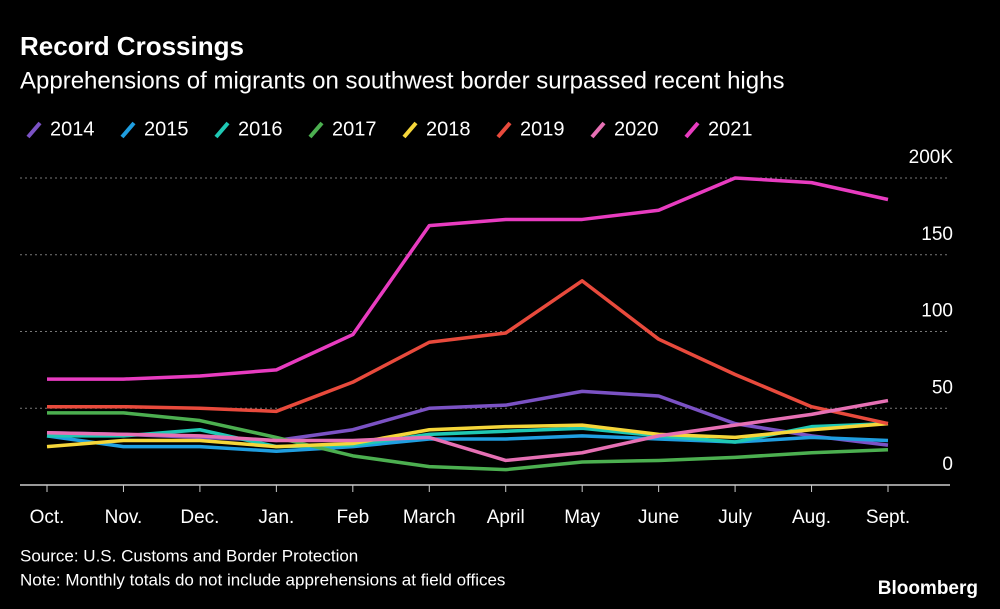 This screenshot has width=1000, height=609. What do you see at coordinates (47, 517) in the screenshot?
I see `x-tick-label: Oct.` at bounding box center [47, 517].